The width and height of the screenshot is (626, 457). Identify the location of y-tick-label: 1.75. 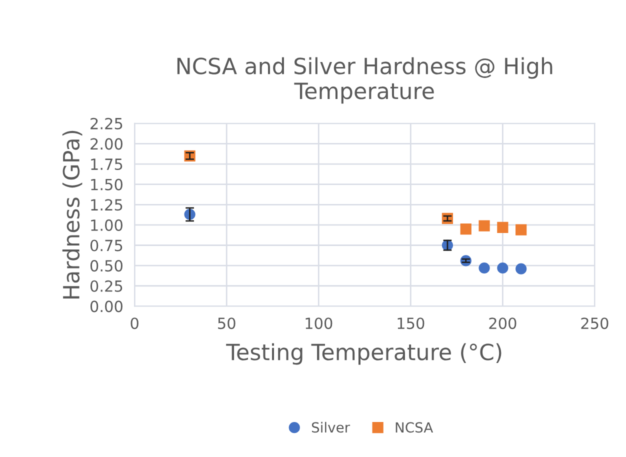
(106, 164).